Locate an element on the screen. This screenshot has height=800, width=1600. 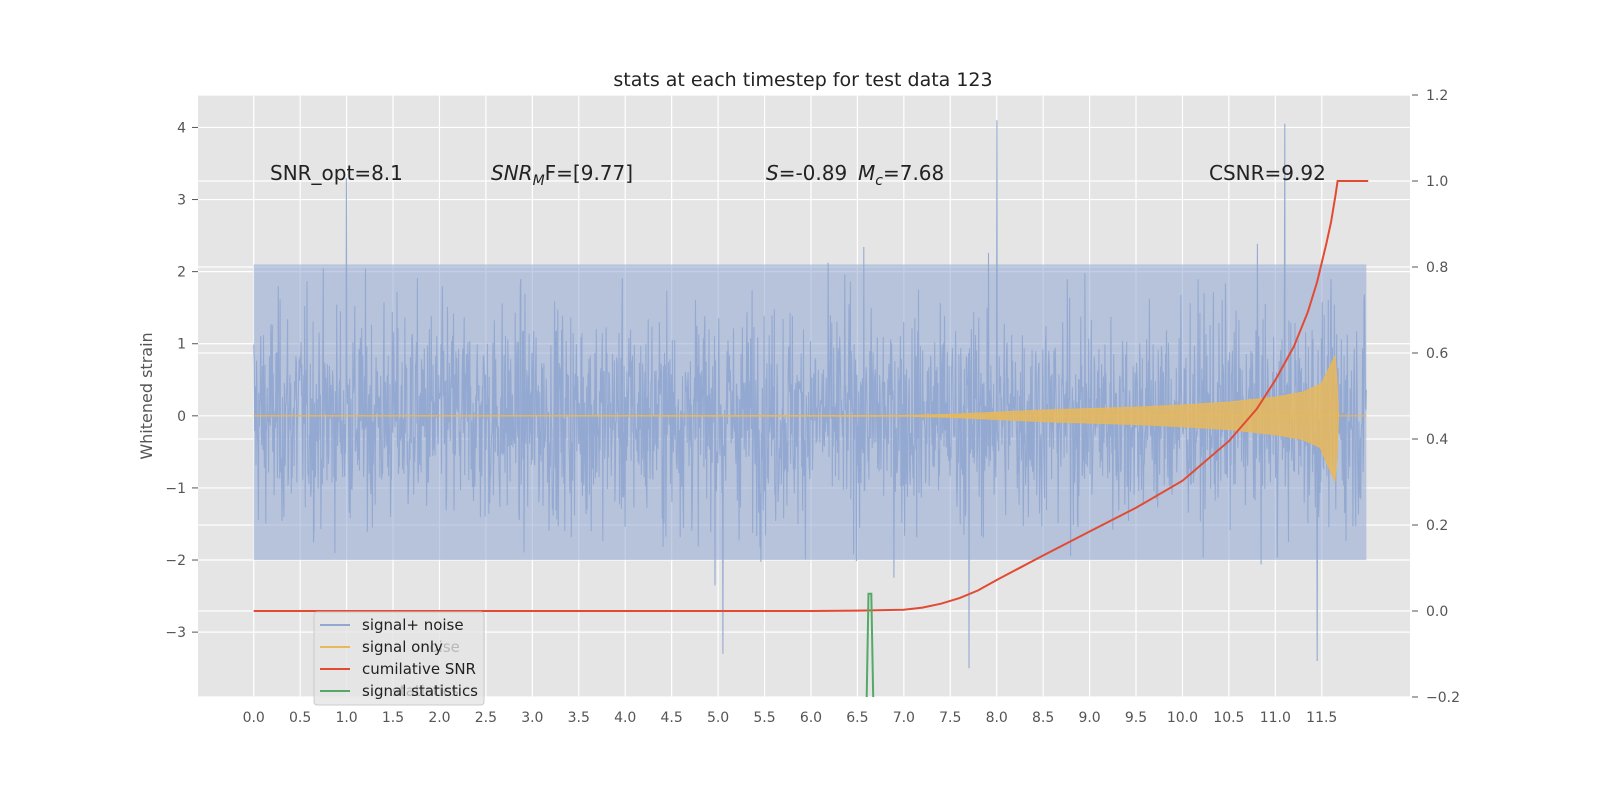
y-right-tick-label: 0.6 is located at coordinates (1437, 354).